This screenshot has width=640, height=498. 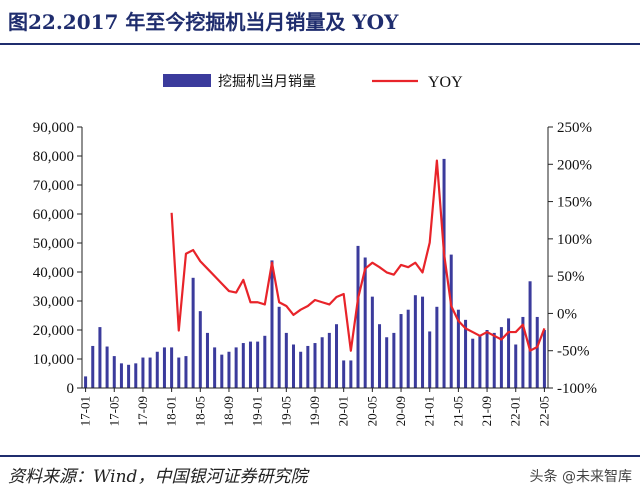 What do you see at coordinates (567, 314) in the screenshot?
I see `right-tick-label: 0%` at bounding box center [567, 314].